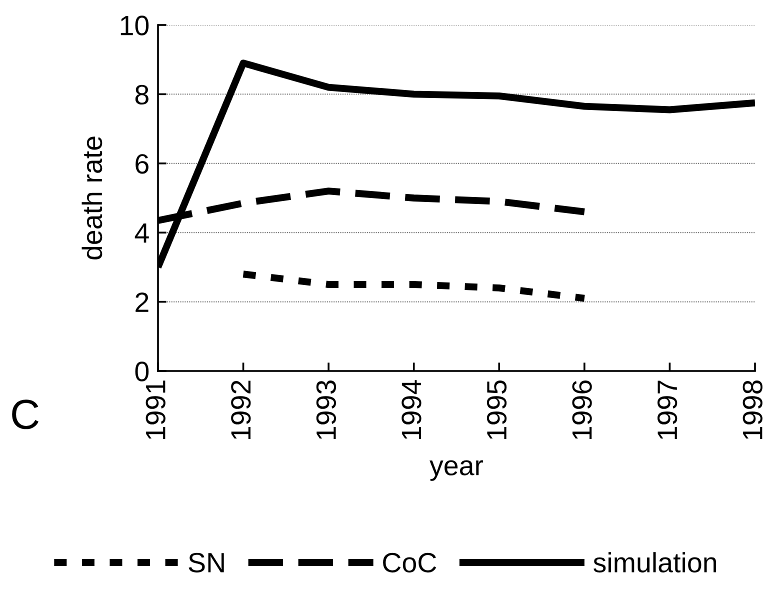  I want to click on y-axis-title: death rate, so click(92, 198).